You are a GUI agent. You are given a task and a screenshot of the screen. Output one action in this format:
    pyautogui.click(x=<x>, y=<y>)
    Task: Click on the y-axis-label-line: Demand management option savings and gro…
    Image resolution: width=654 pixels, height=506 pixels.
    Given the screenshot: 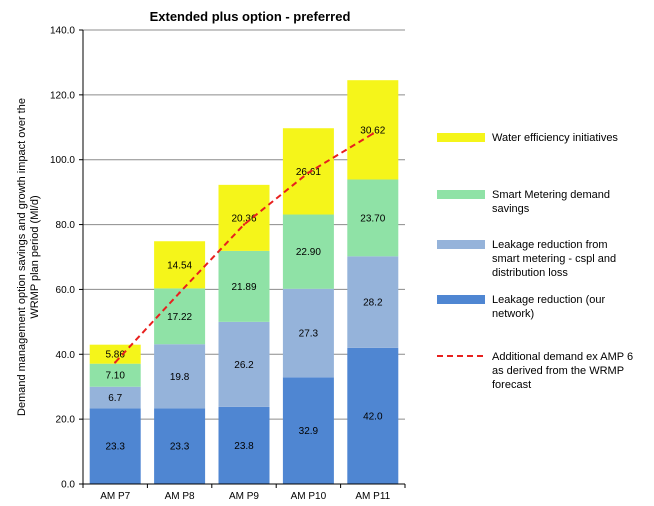 What is the action you would take?
    pyautogui.click(x=22, y=257)
    